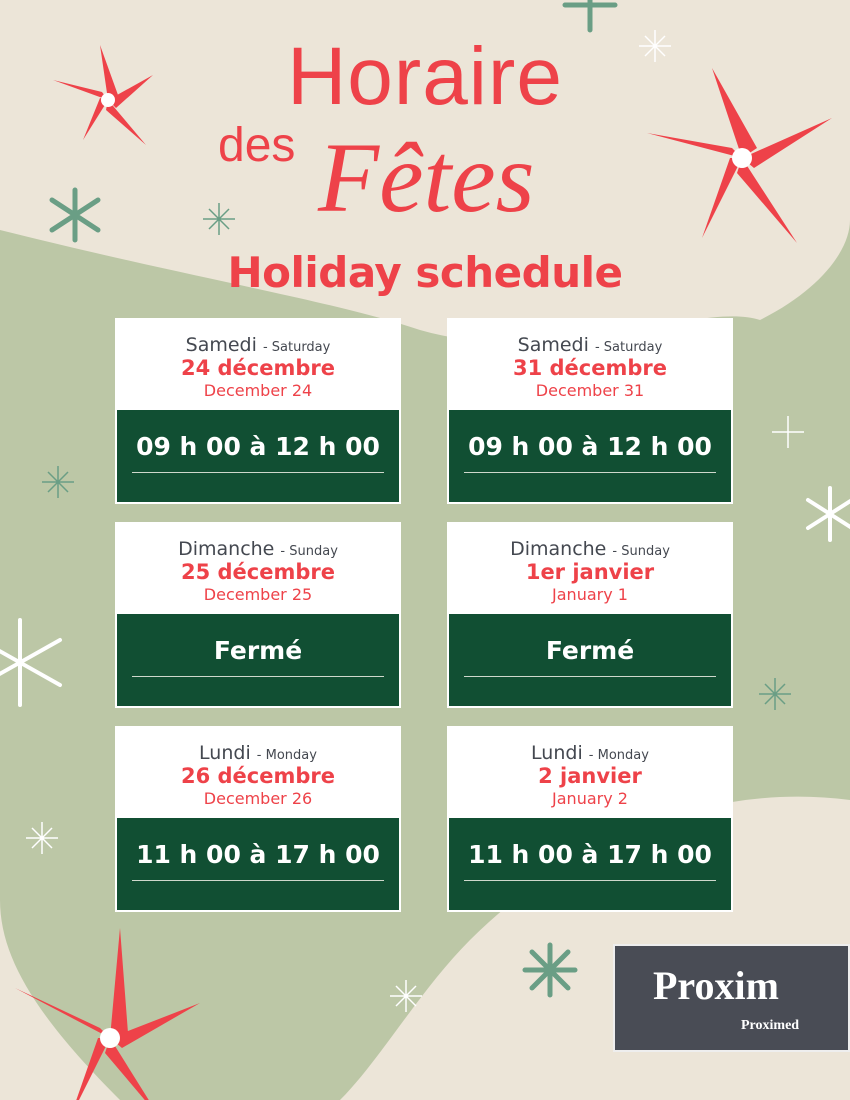  I want to click on card-date: Lundi - Monday 26 décembre December 26, so click(258, 773).